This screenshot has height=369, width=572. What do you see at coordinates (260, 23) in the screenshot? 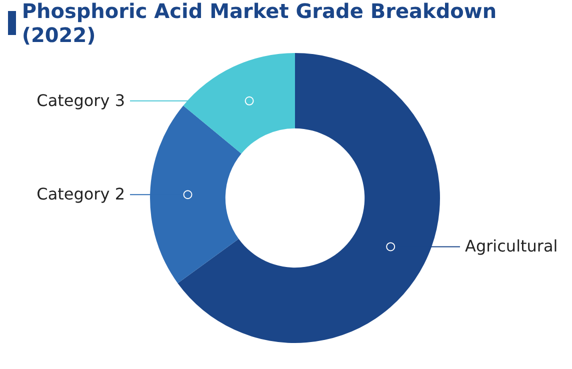
I see `chart-title: Phosphoric Acid Market Grade Breakdown (2022)` at bounding box center [260, 23].